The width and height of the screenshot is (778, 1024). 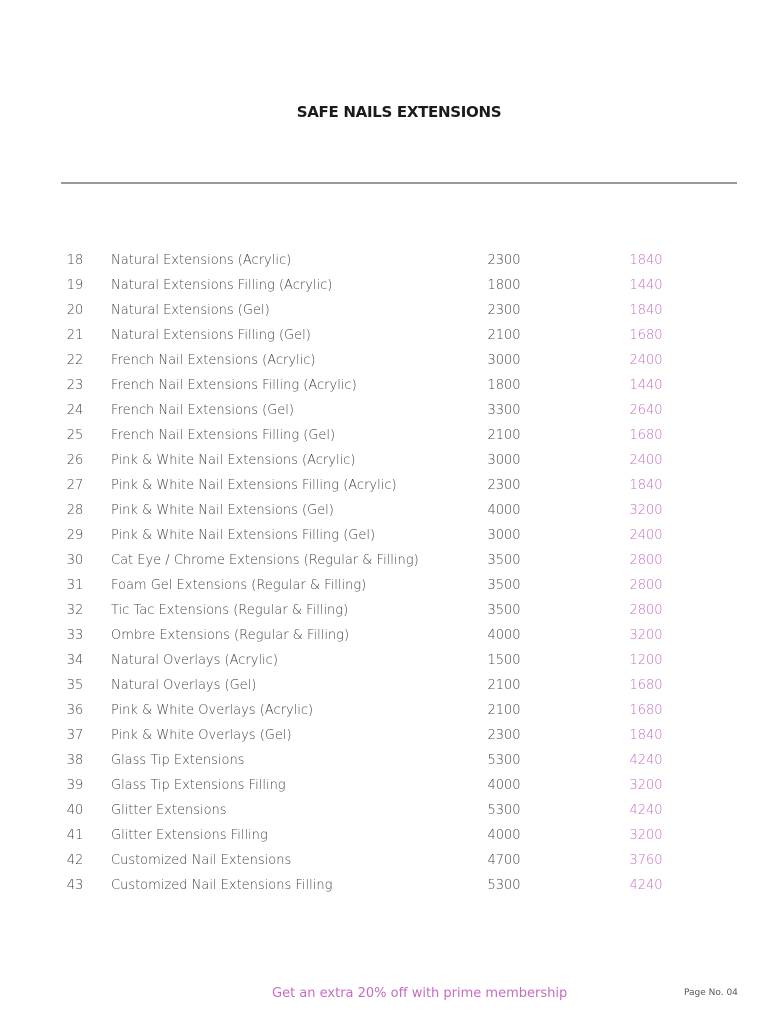 I want to click on list-item: 34 Natural Overlays (Acrylic) 1500 1200, so click(x=389, y=663).